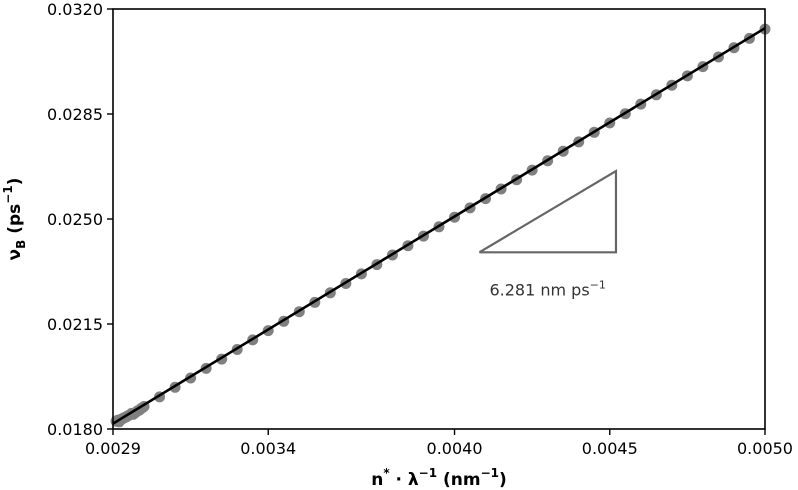 The image size is (798, 490). What do you see at coordinates (765, 448) in the screenshot?
I see `x-tick-label: 0.0050` at bounding box center [765, 448].